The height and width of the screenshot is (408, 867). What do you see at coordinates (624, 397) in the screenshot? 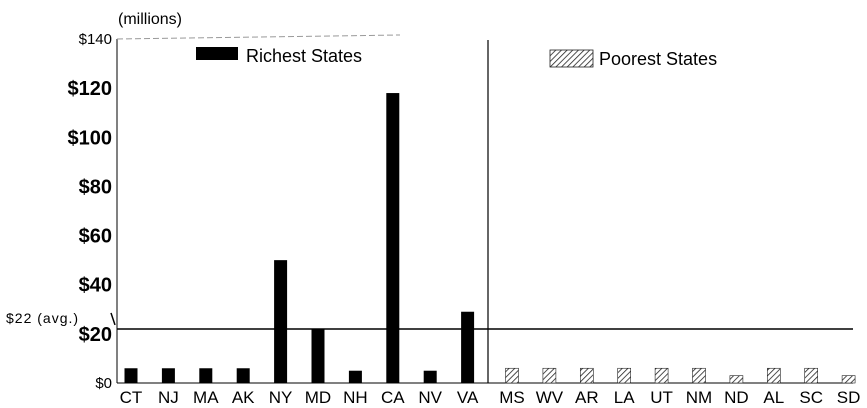
I see `category-label-la: LA` at bounding box center [624, 397].